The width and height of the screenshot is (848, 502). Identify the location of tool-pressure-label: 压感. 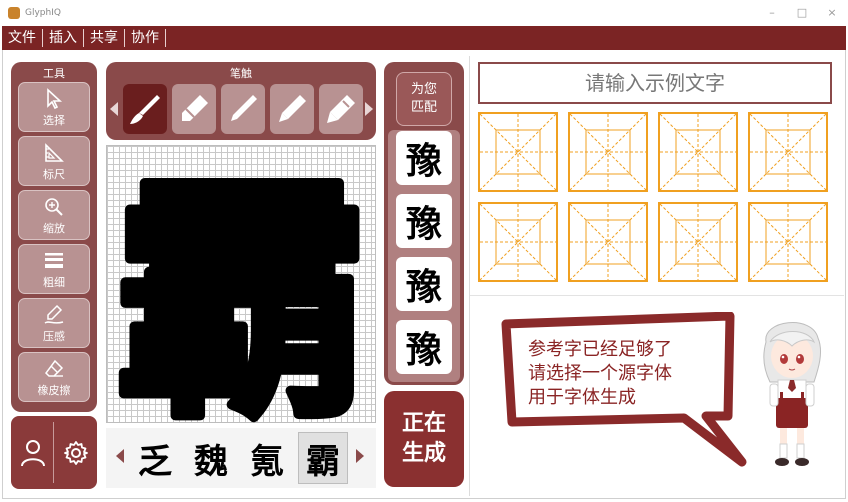
(54, 336).